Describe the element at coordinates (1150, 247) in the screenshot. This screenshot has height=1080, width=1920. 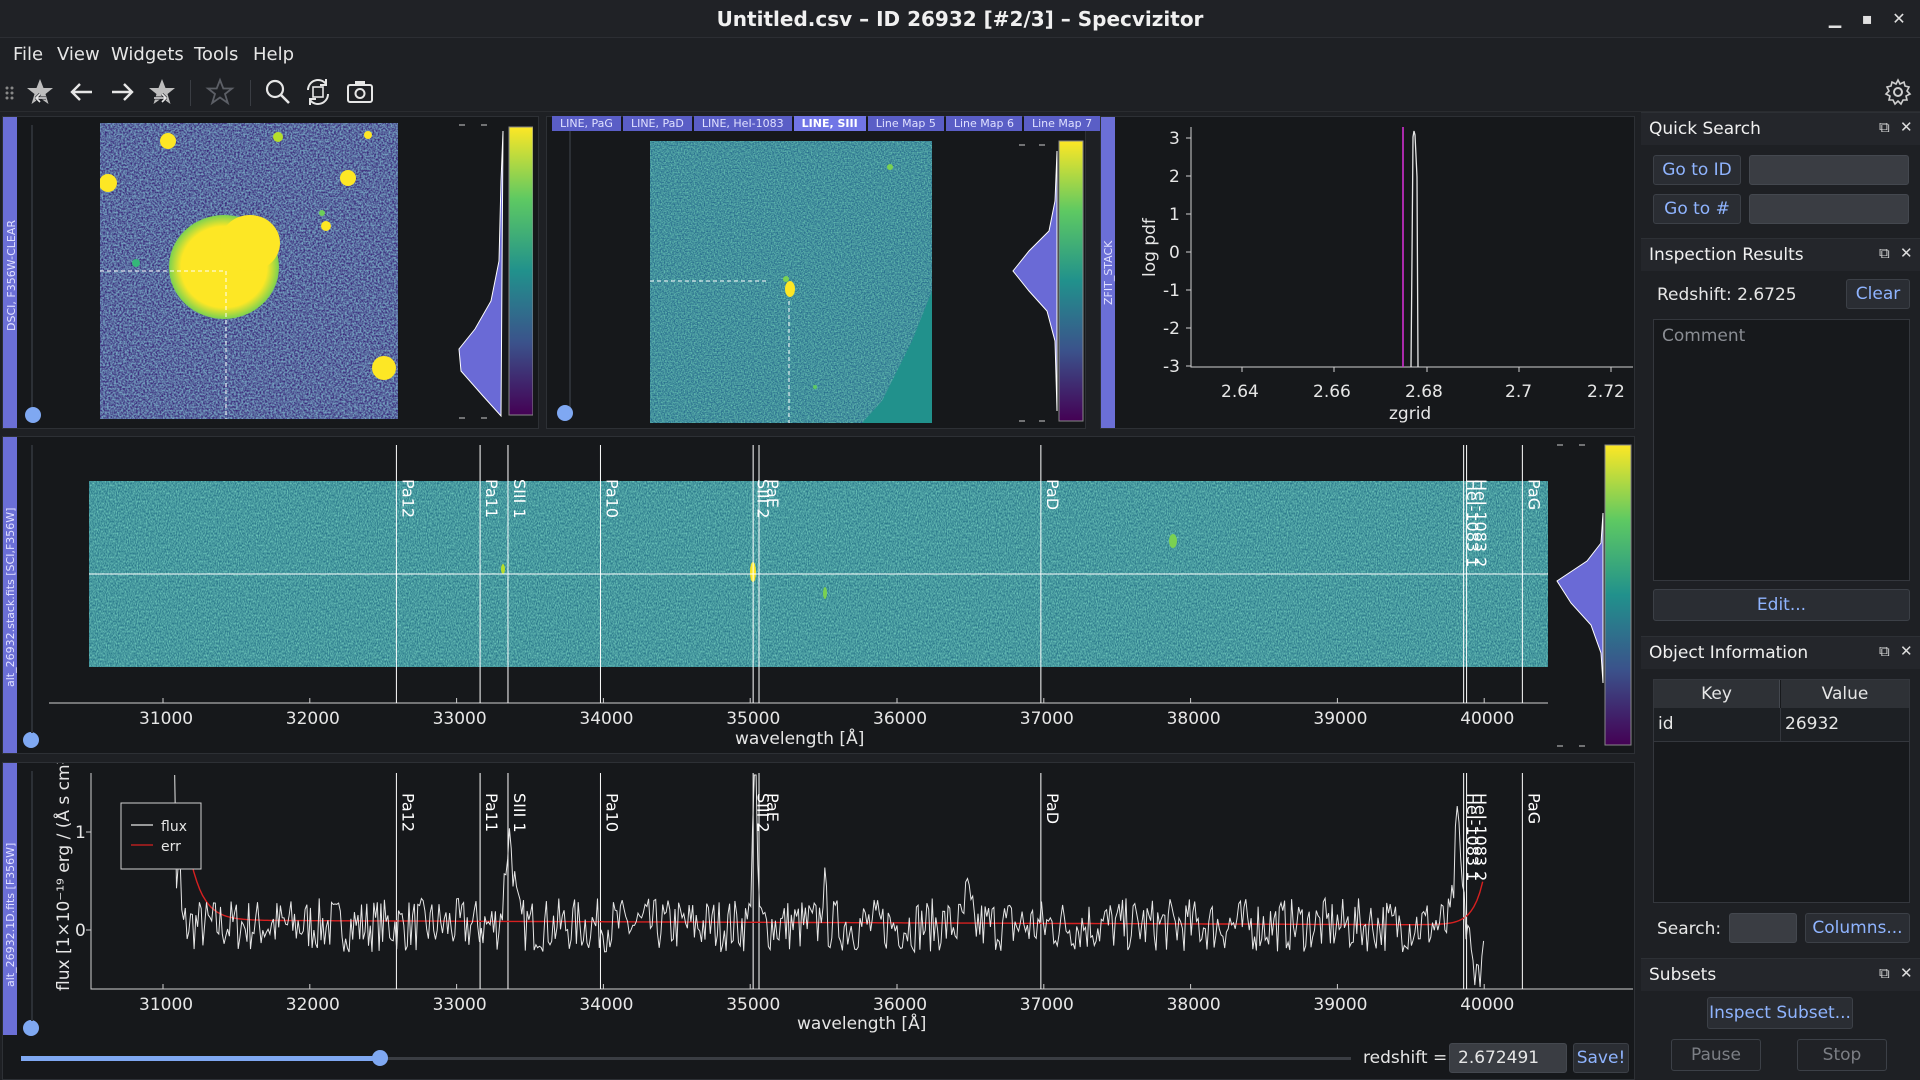
I see `y-axis-label: log pdf` at that location.